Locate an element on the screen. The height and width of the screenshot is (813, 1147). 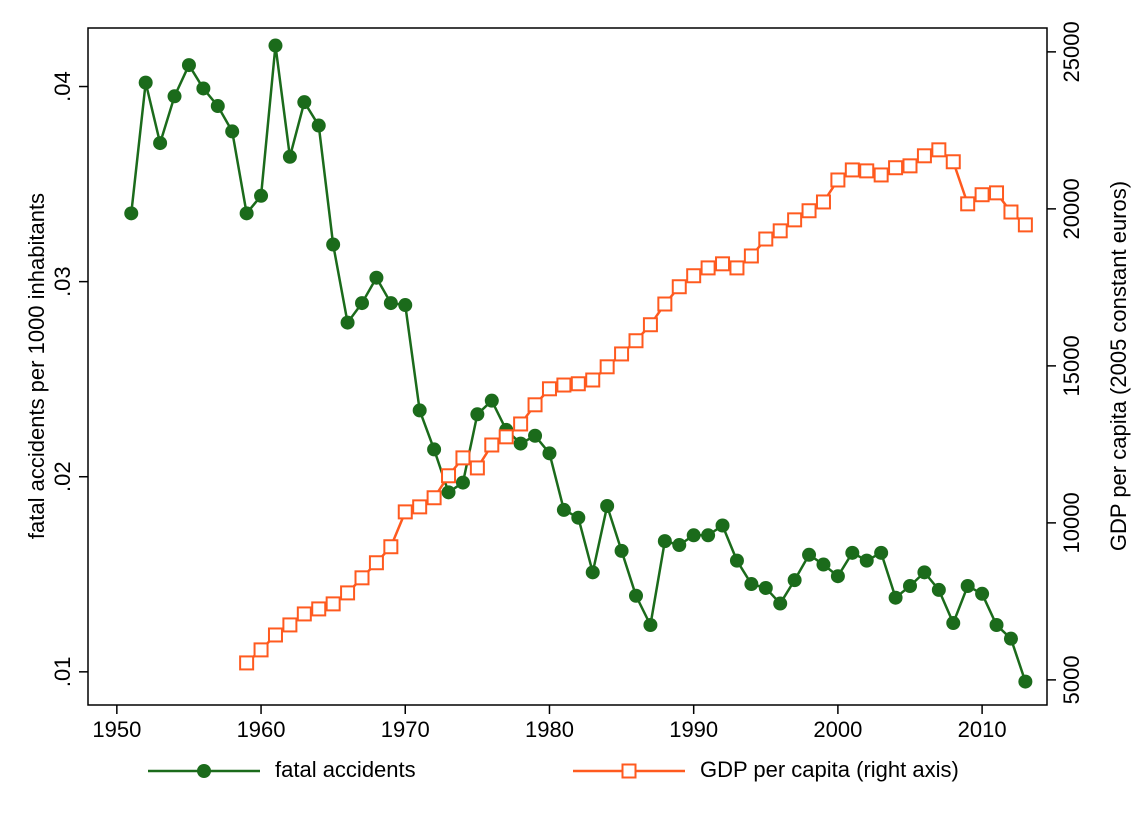
y-tick-label: .02 is located at coordinates (62, 476).